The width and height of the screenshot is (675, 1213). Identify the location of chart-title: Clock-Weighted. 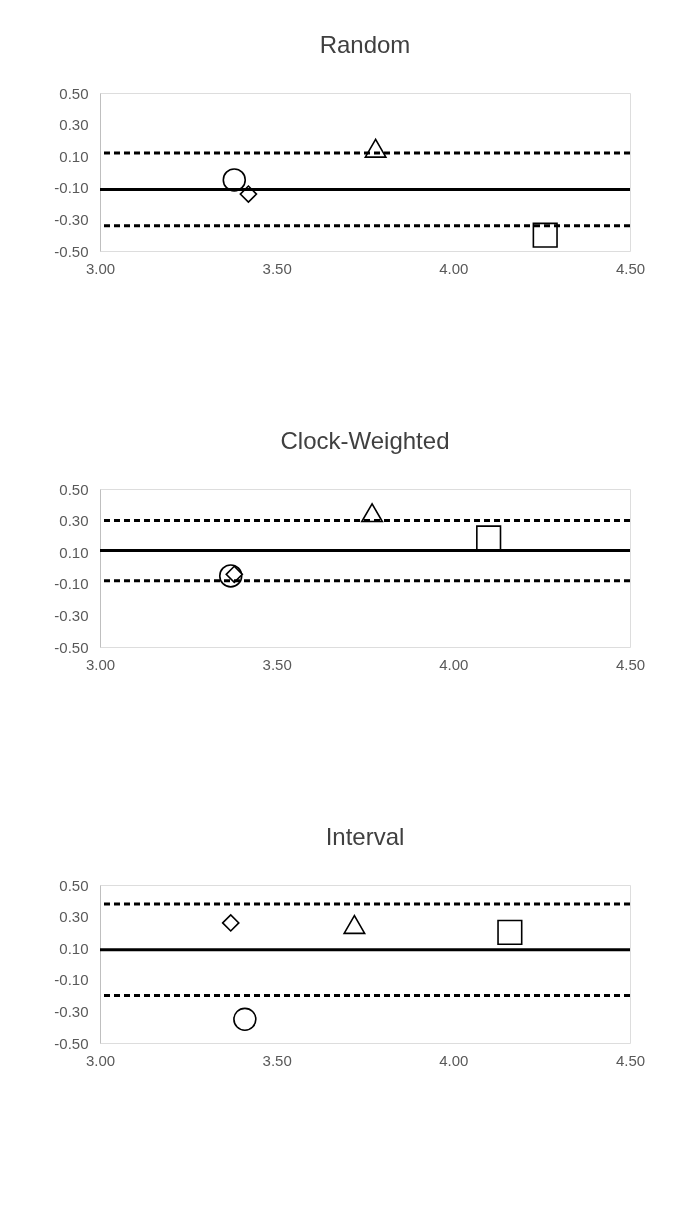
(365, 440).